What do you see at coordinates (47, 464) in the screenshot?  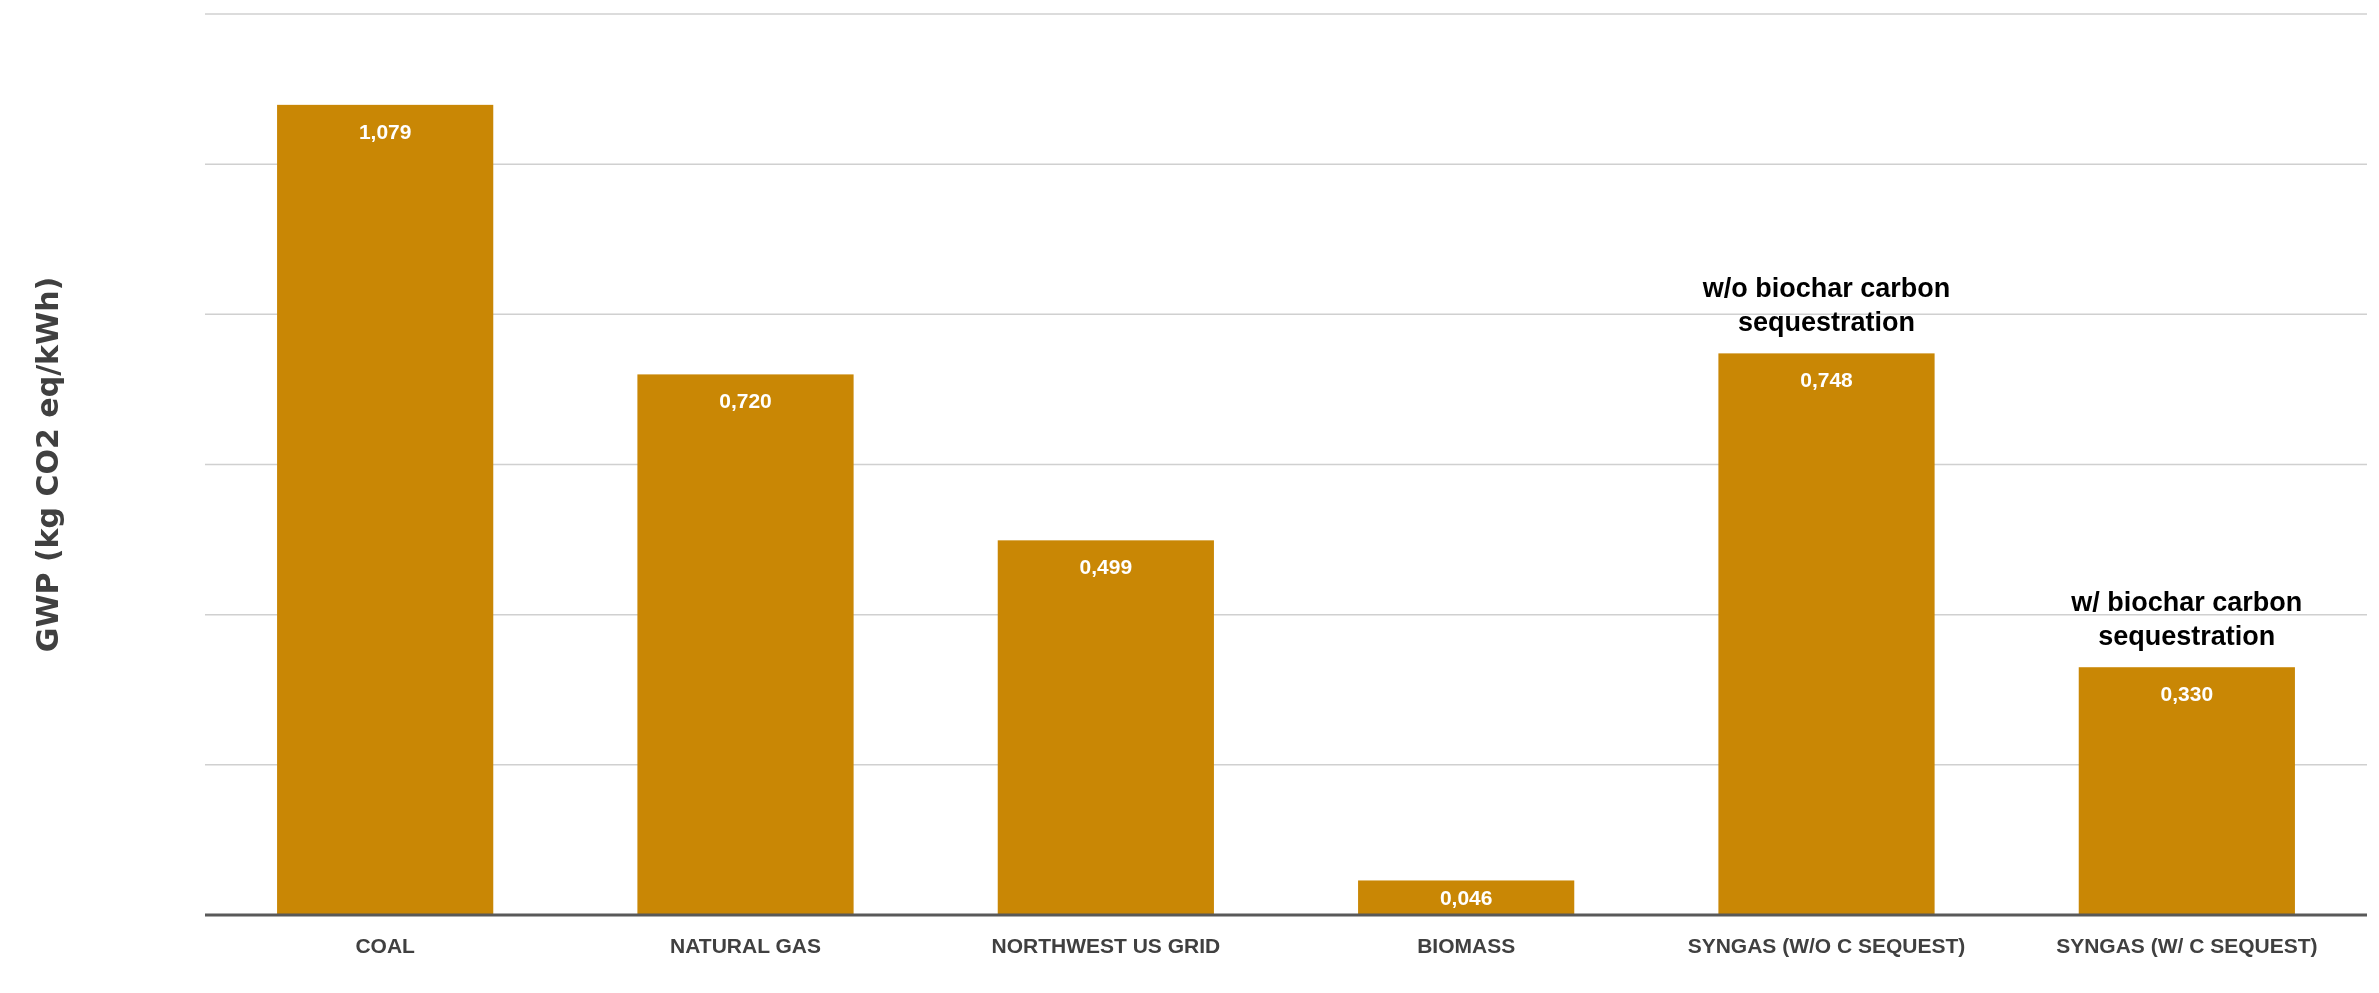 I see `y-axis-title: GWP (kg CO2 eq/kWh)` at bounding box center [47, 464].